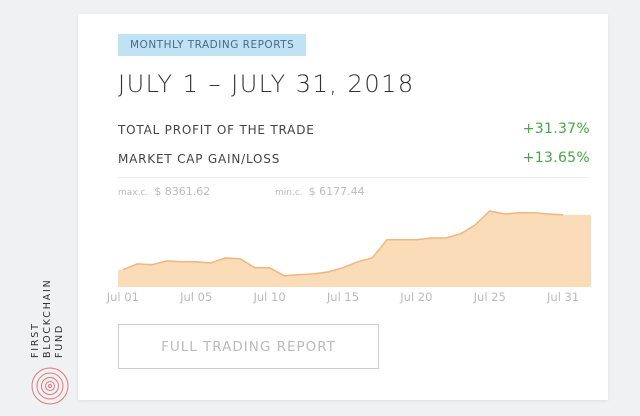 Image resolution: width=640 pixels, height=416 pixels. Describe the element at coordinates (47, 318) in the screenshot. I see `brand-text: BLOCKCHAIN` at that location.